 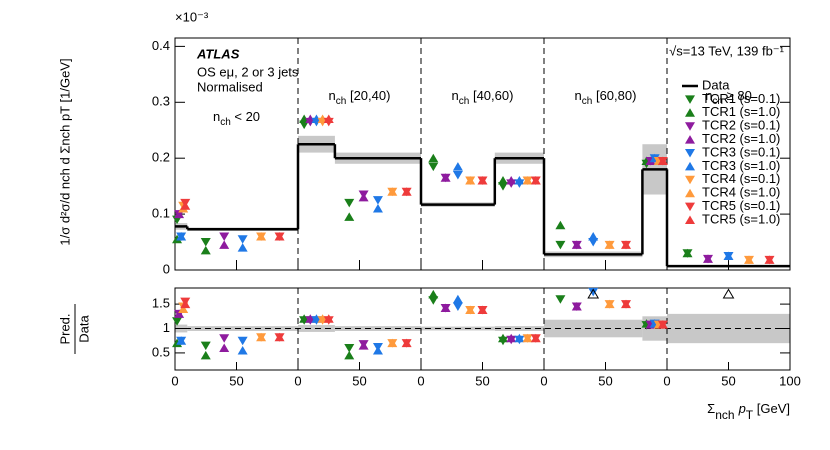 I want to click on experiment-label: ATLAS, so click(x=218, y=53).